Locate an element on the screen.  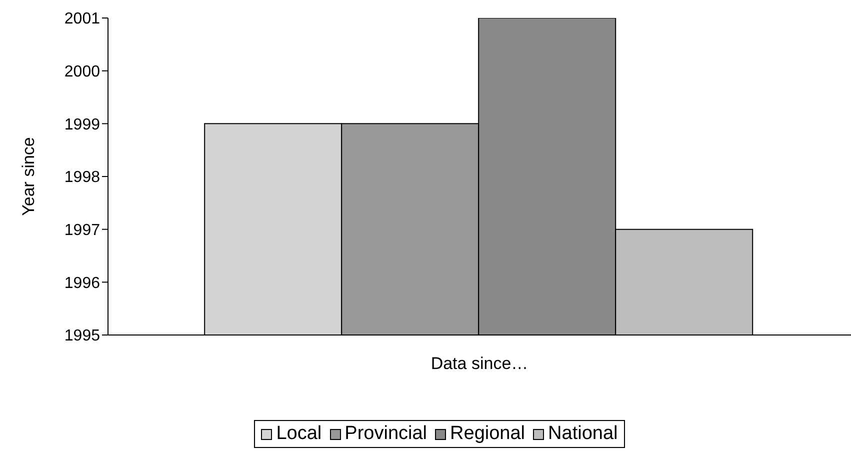
y-tick-label: 1998 is located at coordinates (82, 177).